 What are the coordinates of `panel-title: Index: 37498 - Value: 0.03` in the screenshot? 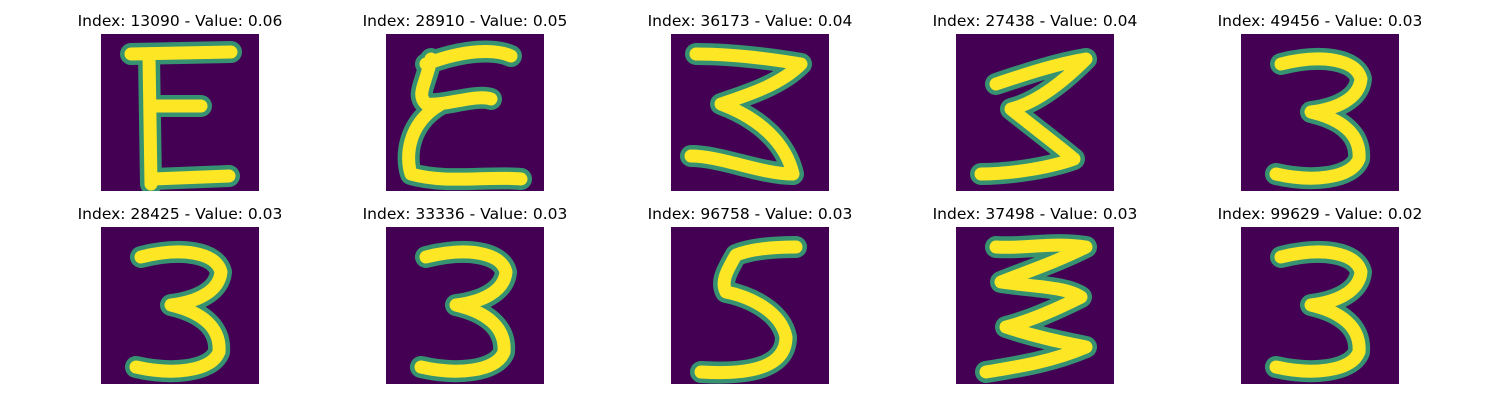 It's located at (1035, 214).